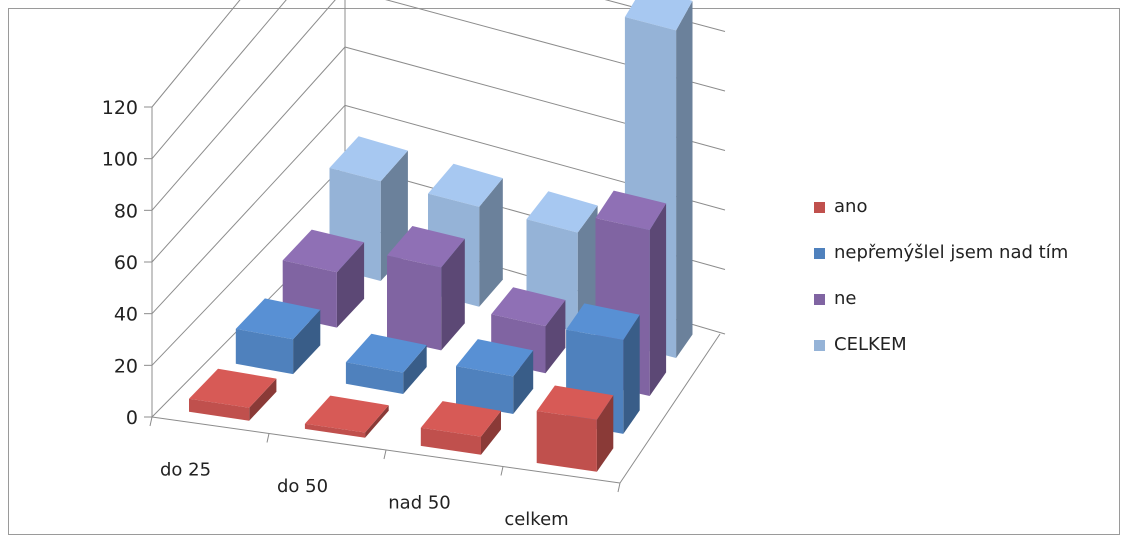 The height and width of the screenshot is (541, 1128). I want to click on y-tick-label: 20, so click(126, 366).